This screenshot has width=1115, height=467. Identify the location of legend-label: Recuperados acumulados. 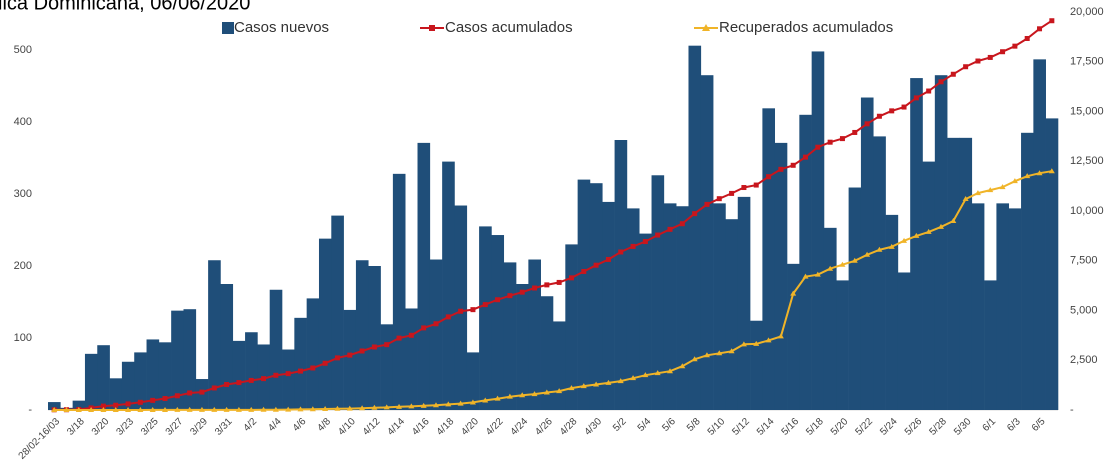
(806, 27).